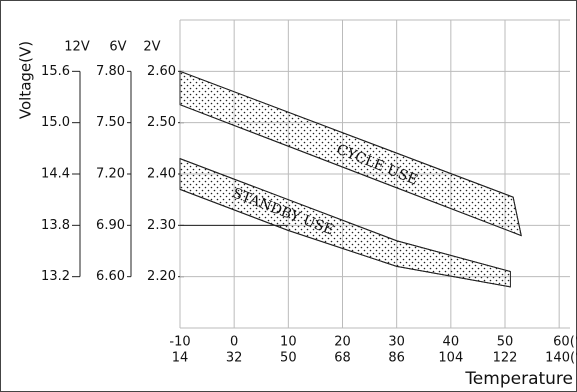 The image size is (577, 392). I want to click on axis-header: 12V, so click(77, 47).